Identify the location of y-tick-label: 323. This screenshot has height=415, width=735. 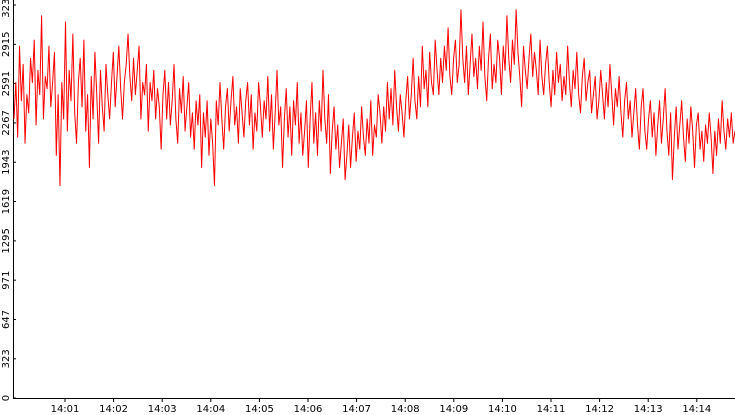
(6, 358).